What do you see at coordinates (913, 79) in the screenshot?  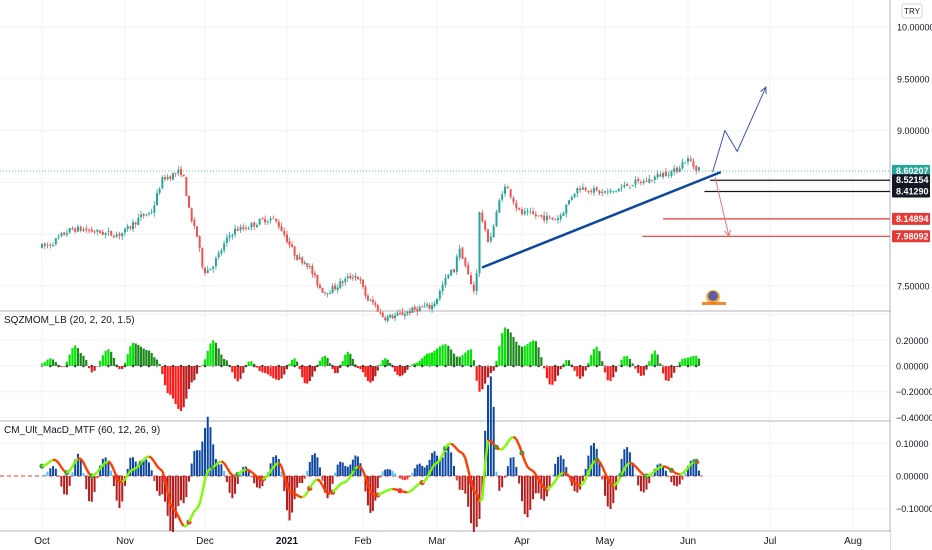 I see `price-tick-label: 9.50000` at bounding box center [913, 79].